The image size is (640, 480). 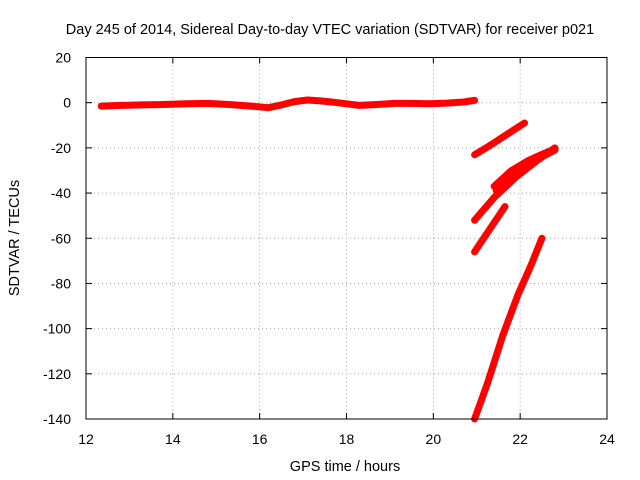 I want to click on y-tick-label: -140, so click(x=57, y=419).